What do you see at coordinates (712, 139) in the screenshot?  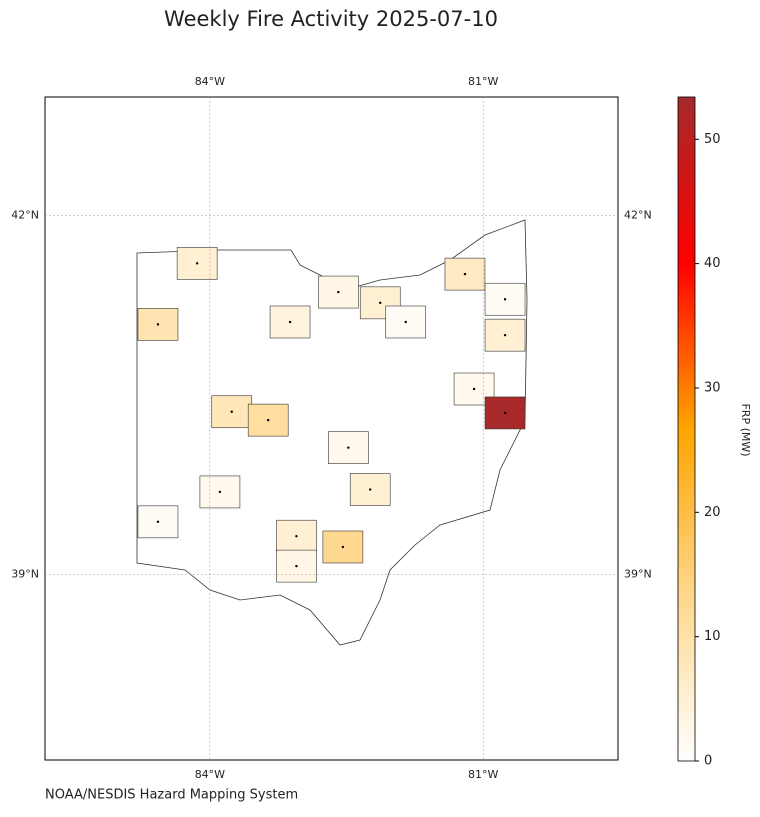 I see `colorbar-tick-label: 50` at bounding box center [712, 139].